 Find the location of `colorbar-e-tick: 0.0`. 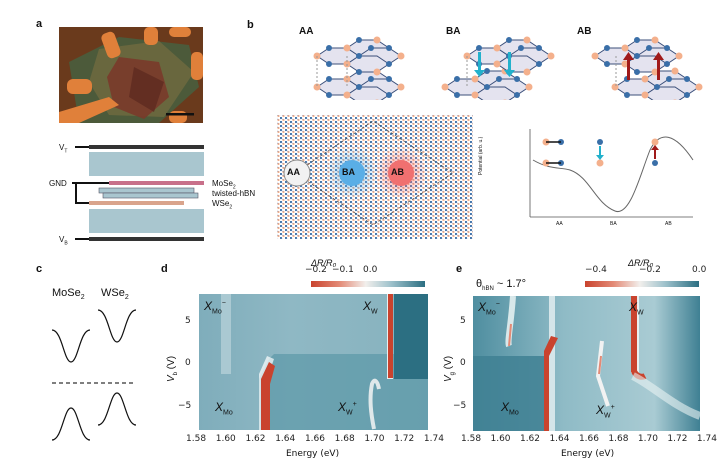

colorbar-e-tick: 0.0 is located at coordinates (699, 270).